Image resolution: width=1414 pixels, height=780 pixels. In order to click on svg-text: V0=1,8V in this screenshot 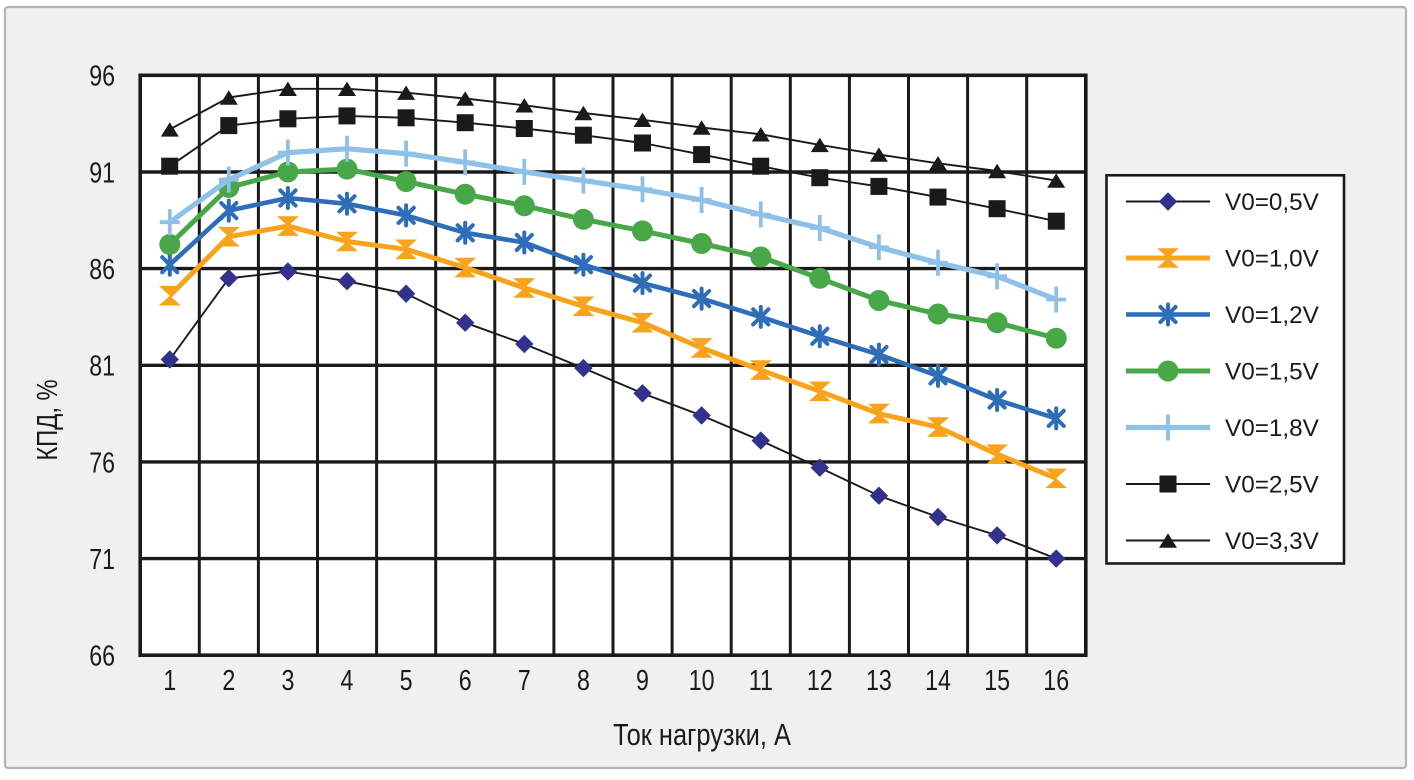, I will do `click(1272, 428)`.